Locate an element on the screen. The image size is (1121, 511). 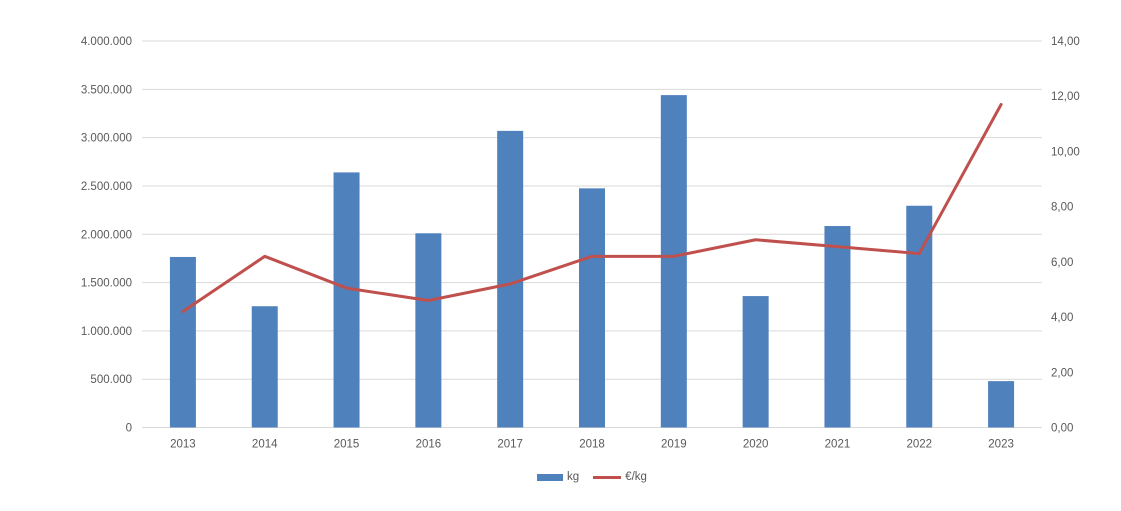
right-axis-tick-label: 0,00 is located at coordinates (1062, 429).